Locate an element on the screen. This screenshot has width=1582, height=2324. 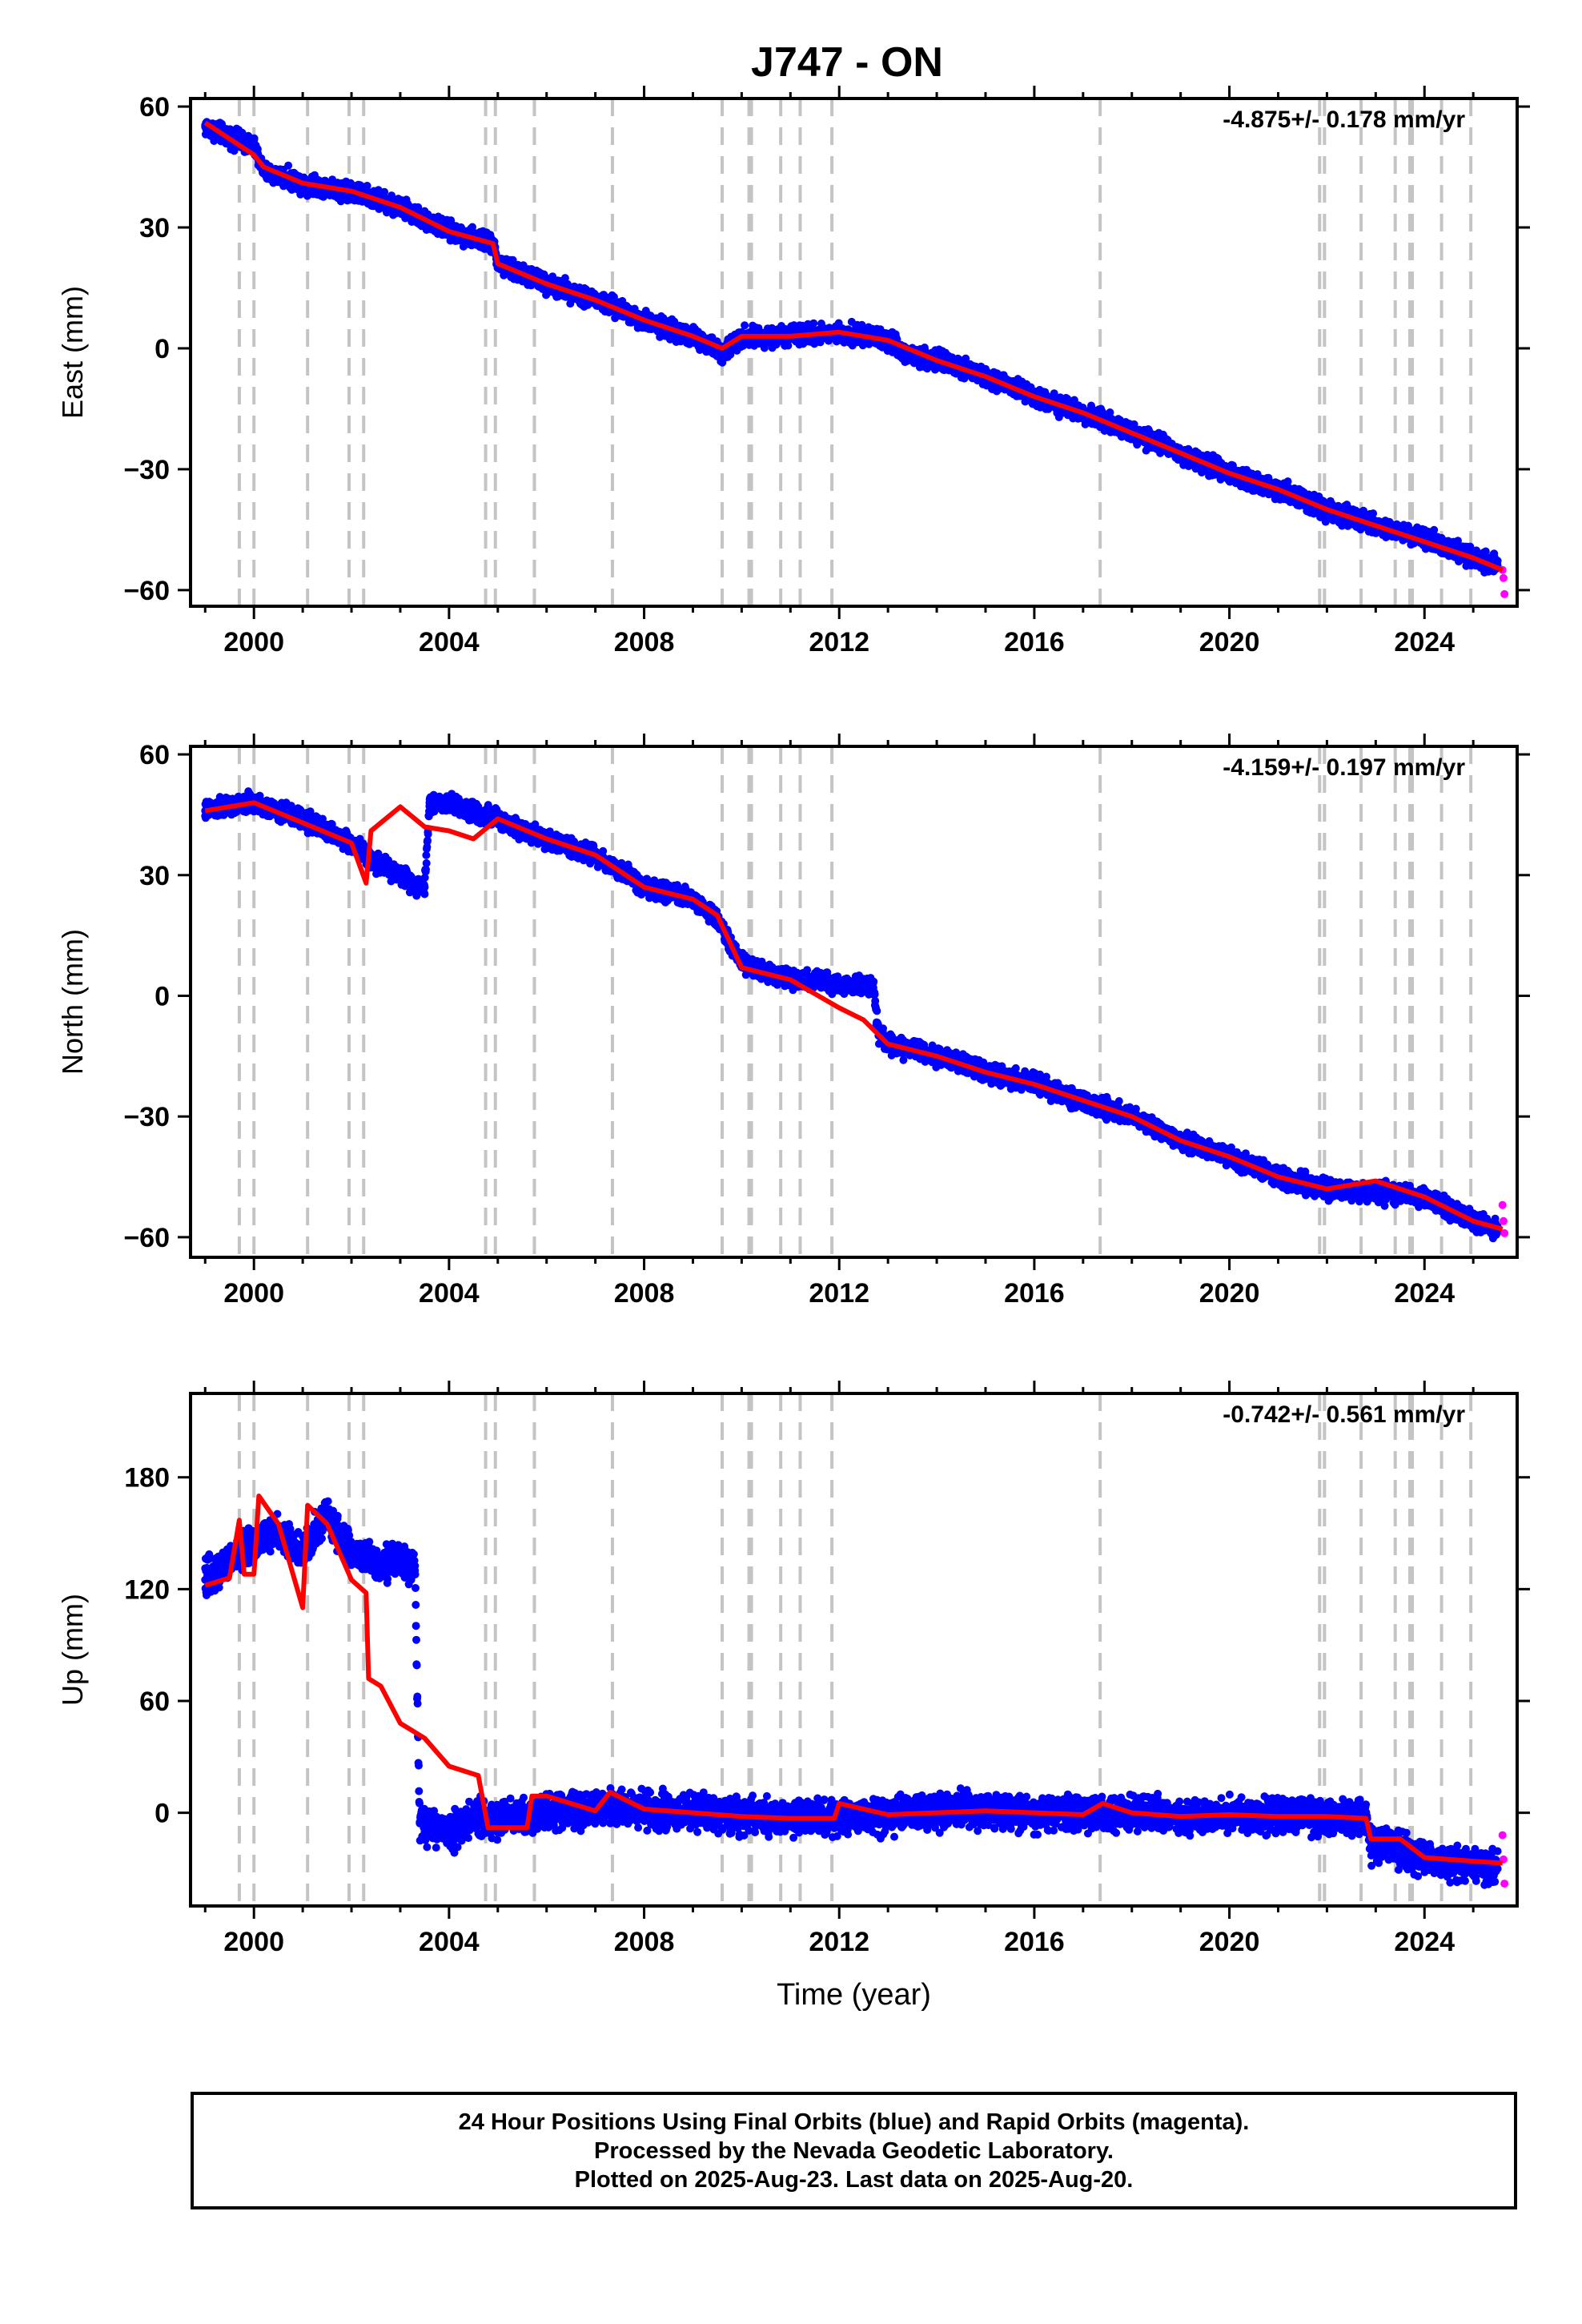
y-tick-label: 0 is located at coordinates (162, 349).